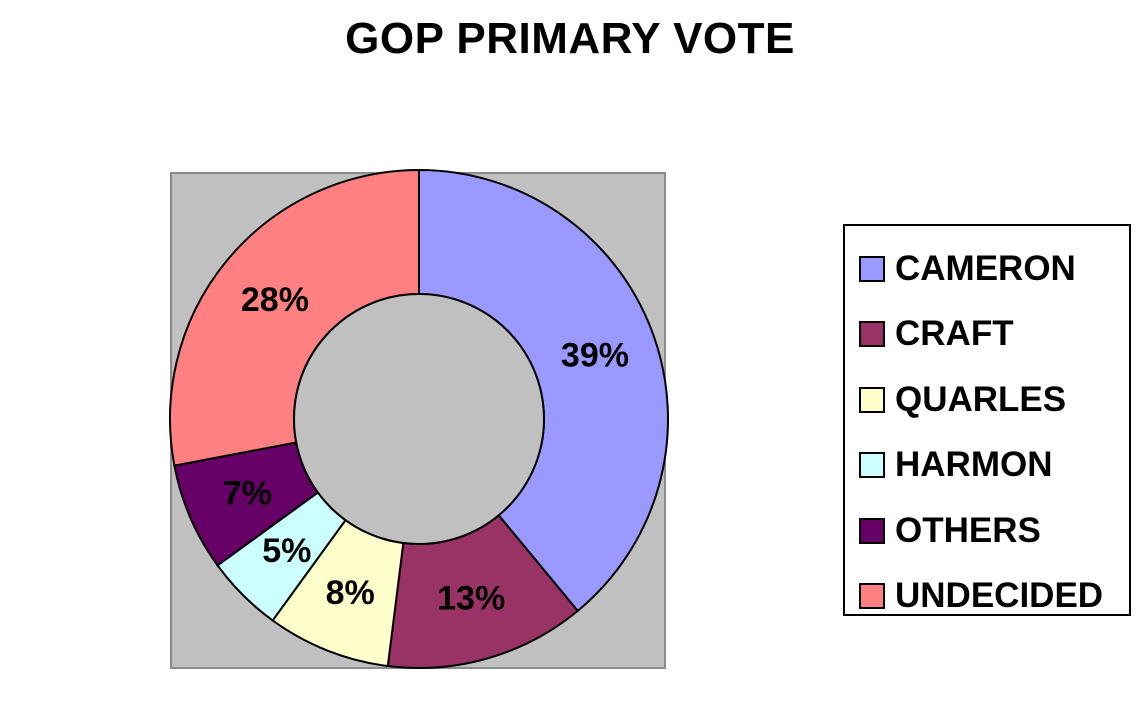 The width and height of the screenshot is (1140, 727). I want to click on legend-item-harmon: HARMON, so click(994, 466).